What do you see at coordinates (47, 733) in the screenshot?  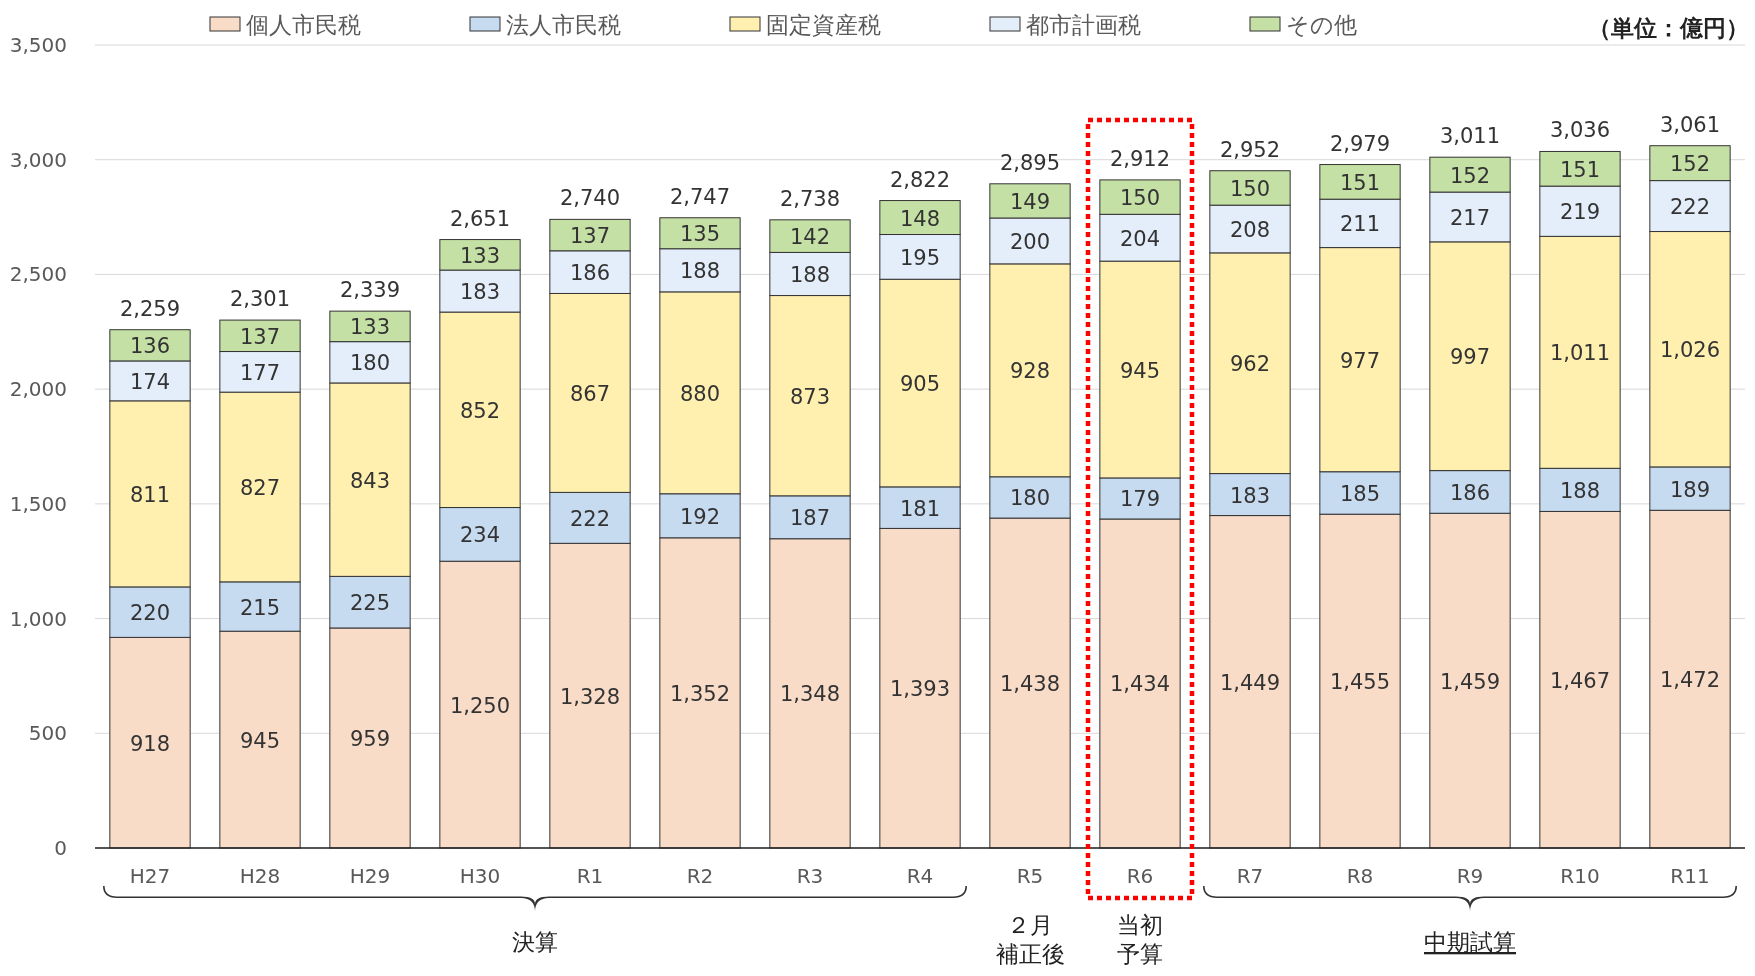 I see `y-tick-label: 500` at bounding box center [47, 733].